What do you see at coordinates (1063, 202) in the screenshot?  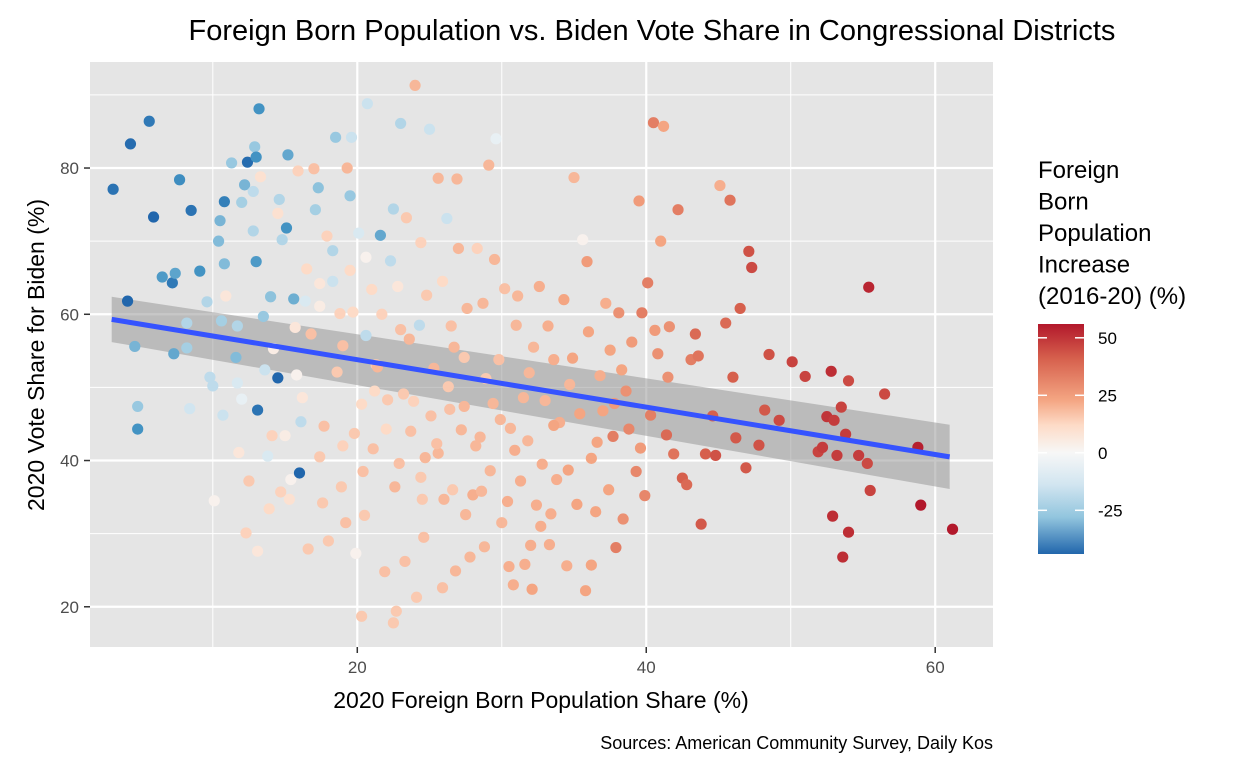 I see `legend-title-line: Born` at bounding box center [1063, 202].